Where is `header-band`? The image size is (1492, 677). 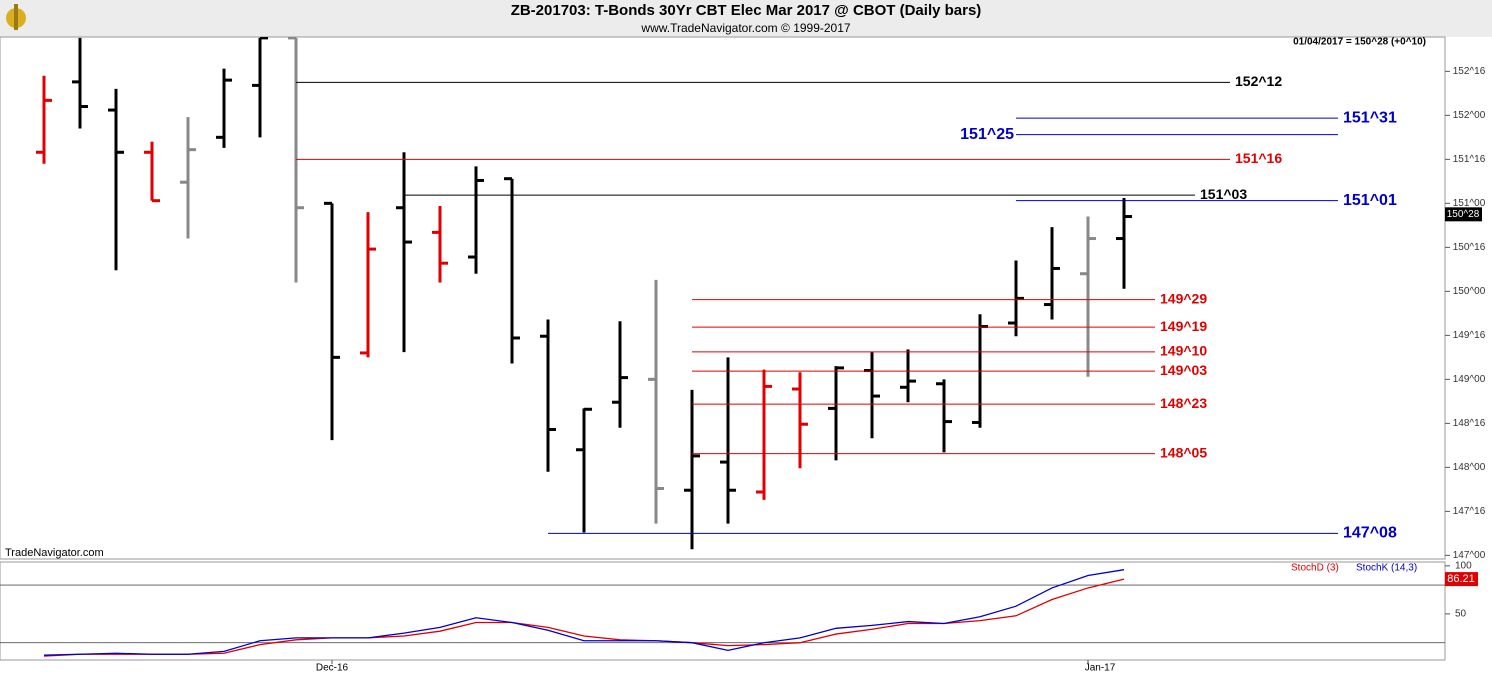
header-band is located at coordinates (746, 18).